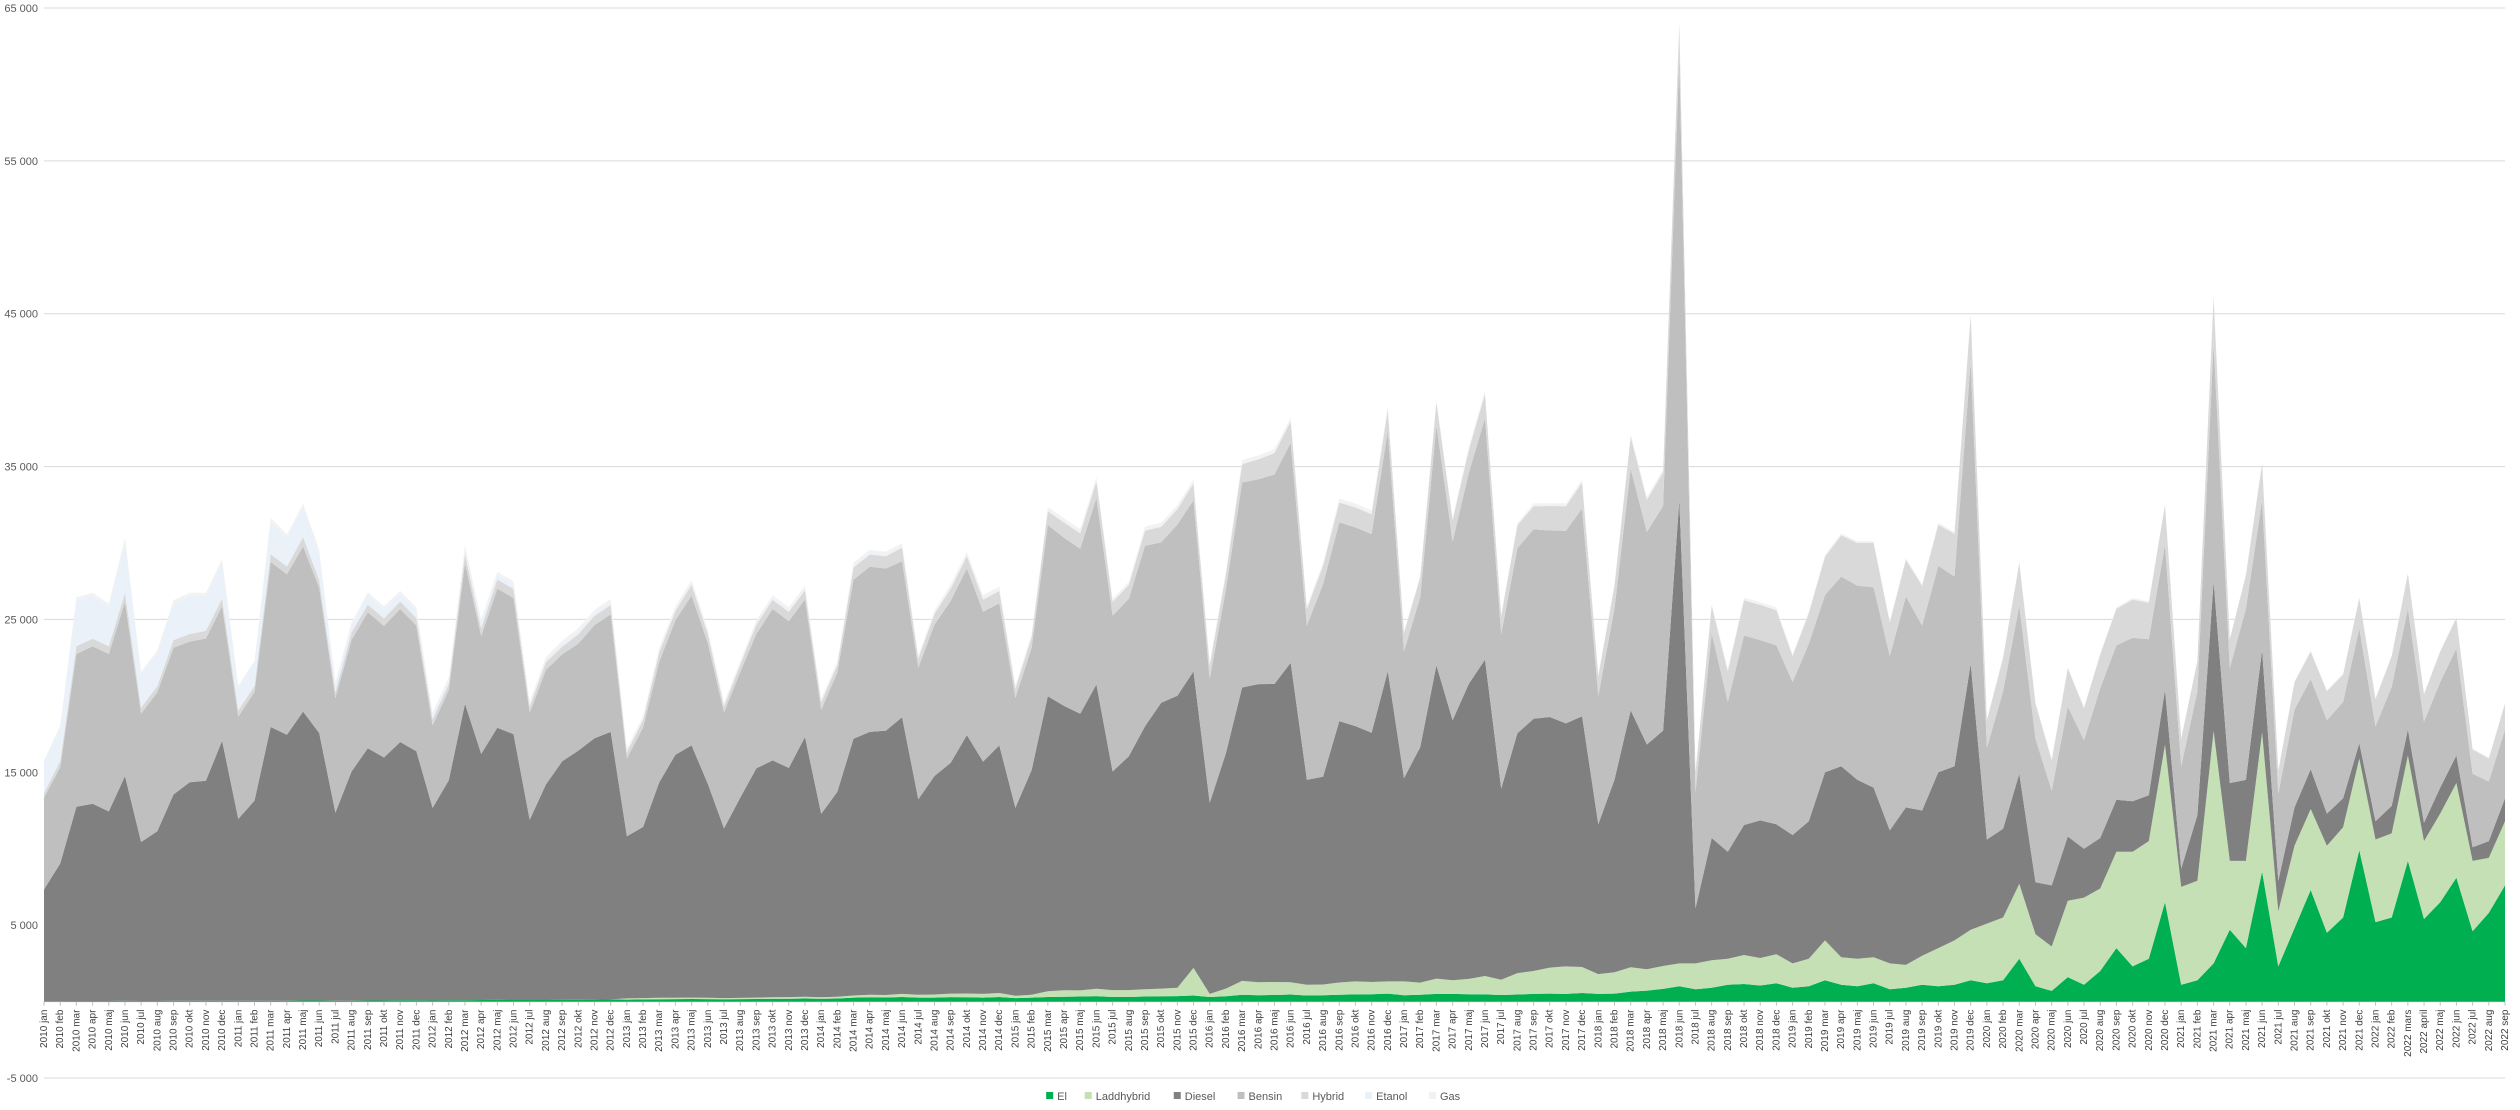 The image size is (2520, 1110). What do you see at coordinates (967, 1028) in the screenshot?
I see `x-tick-label: 2014 okt` at bounding box center [967, 1028].